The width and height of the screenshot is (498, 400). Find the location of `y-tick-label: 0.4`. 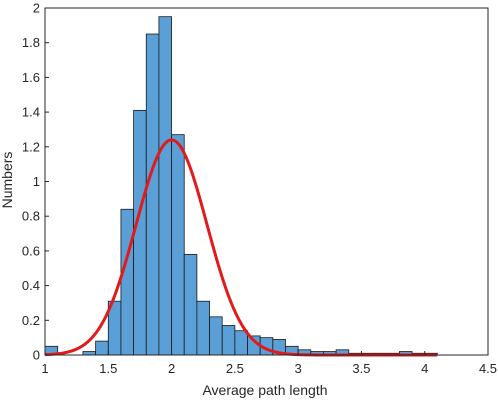

y-tick-label: 0.4 is located at coordinates (31, 285).